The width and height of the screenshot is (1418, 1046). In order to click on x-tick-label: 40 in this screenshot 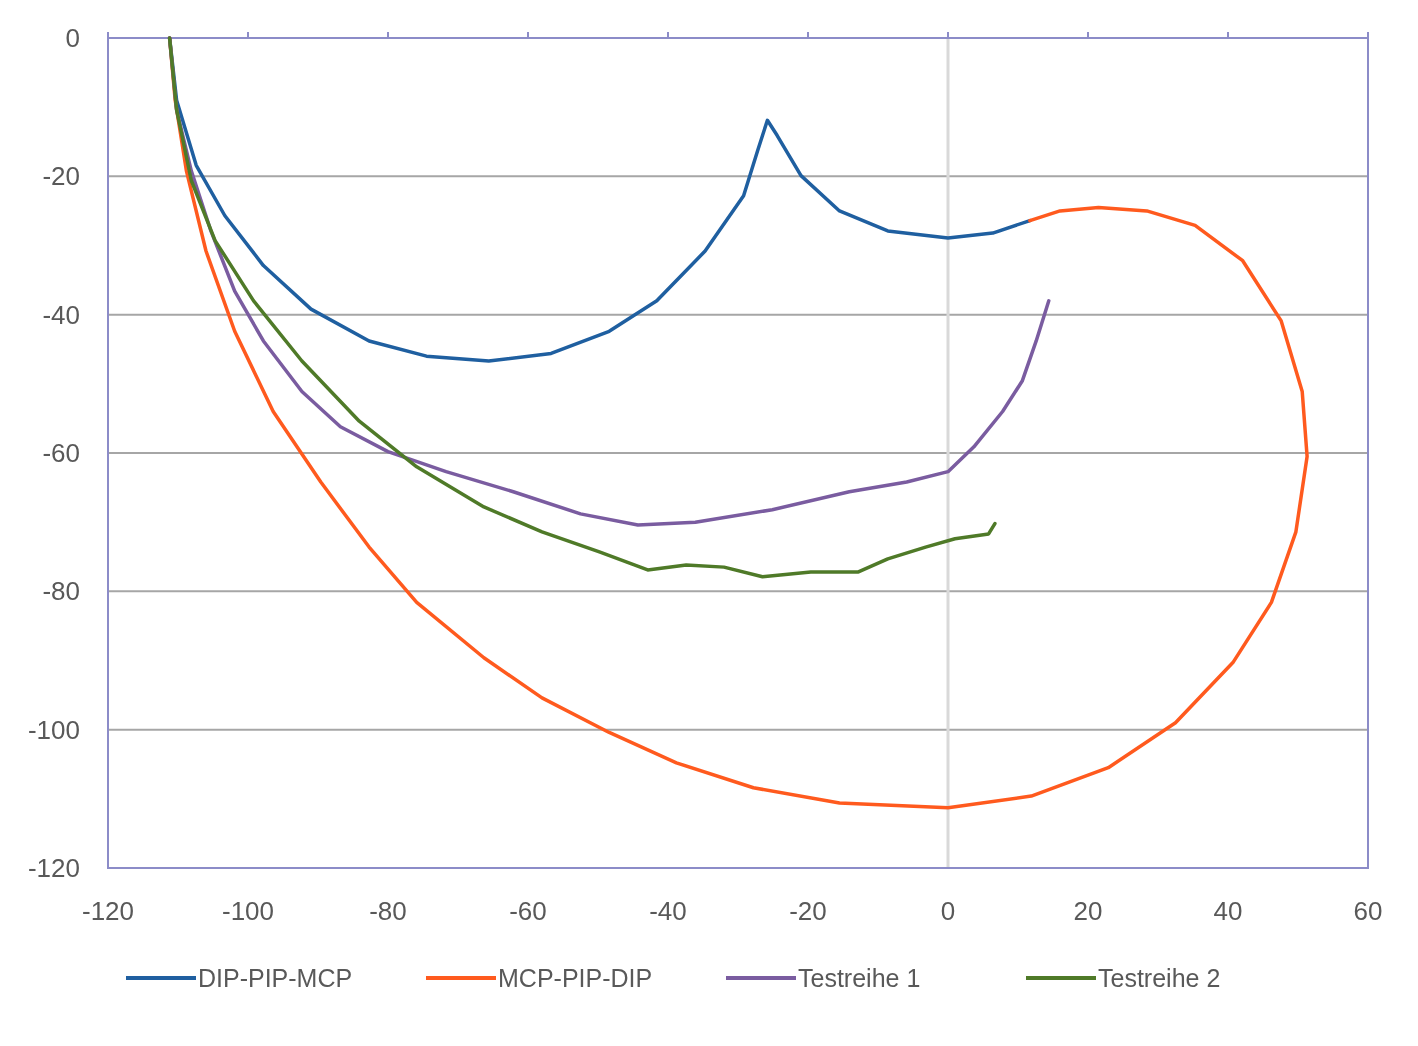, I will do `click(1228, 911)`.